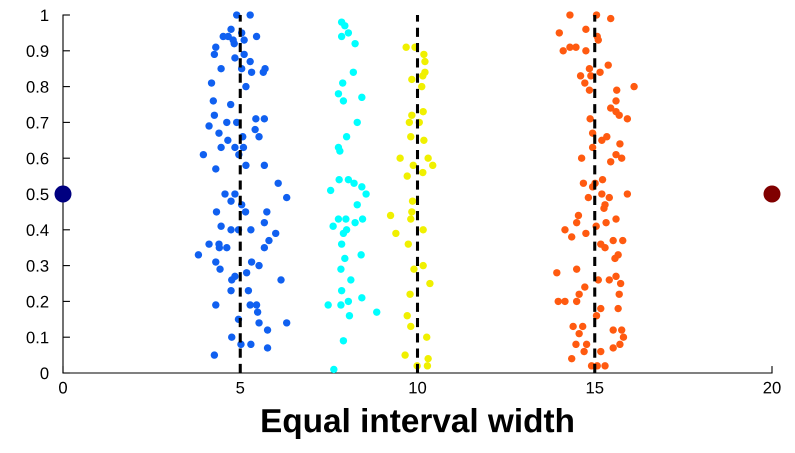  Describe the element at coordinates (37, 51) in the screenshot. I see `y-tick-label: 0.9` at that location.